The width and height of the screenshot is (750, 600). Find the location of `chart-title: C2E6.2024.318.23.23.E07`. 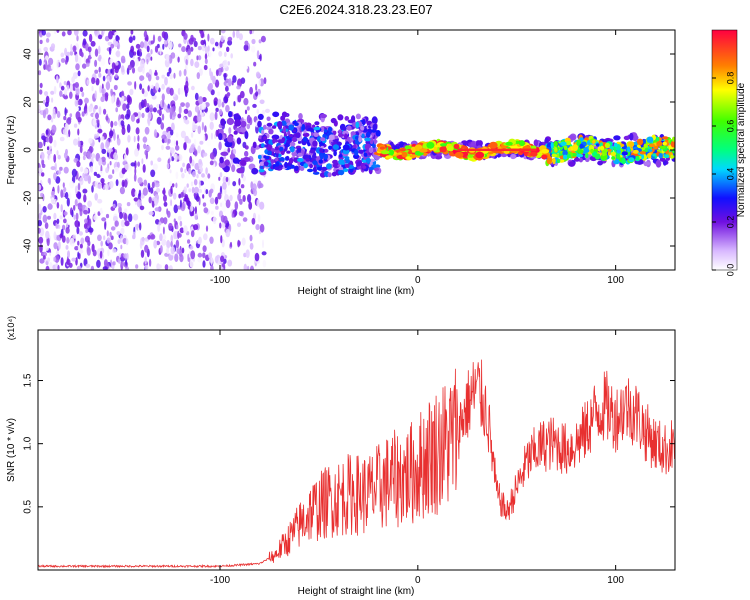

chart-title: C2E6.2024.318.23.23.E07 is located at coordinates (355, 9).